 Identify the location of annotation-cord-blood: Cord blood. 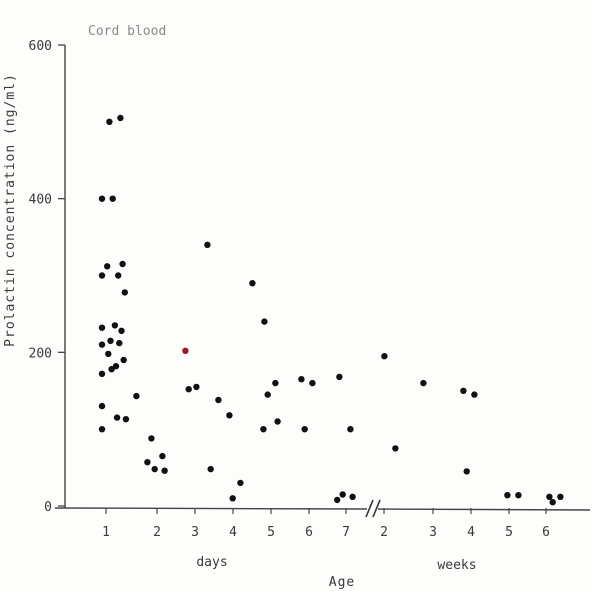
(127, 31).